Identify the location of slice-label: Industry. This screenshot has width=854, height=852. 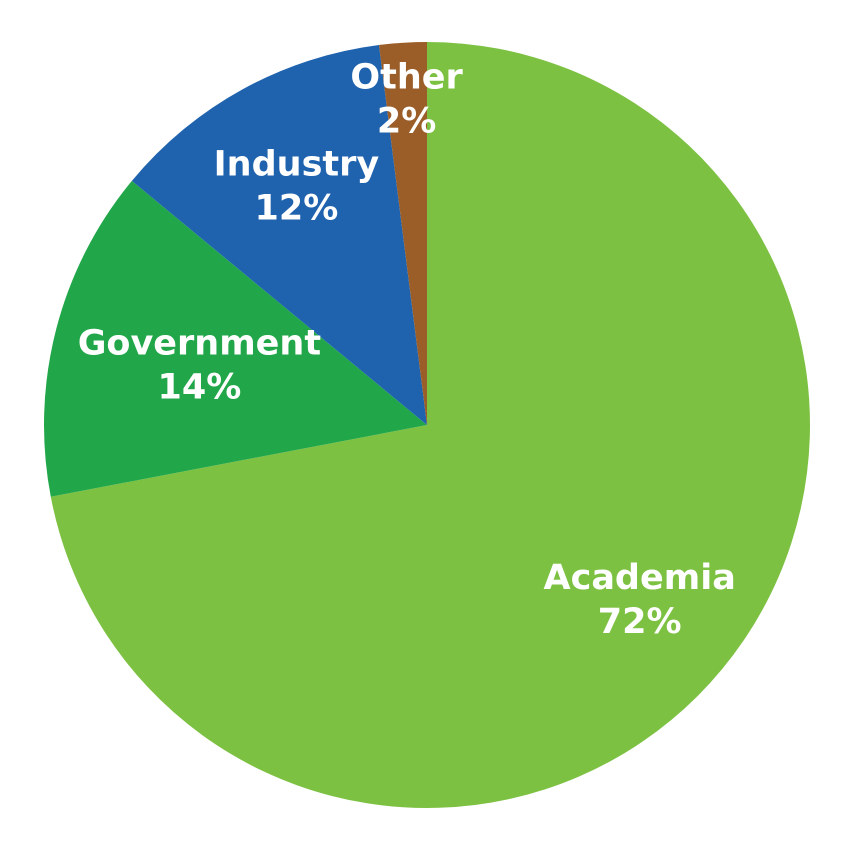
(297, 165).